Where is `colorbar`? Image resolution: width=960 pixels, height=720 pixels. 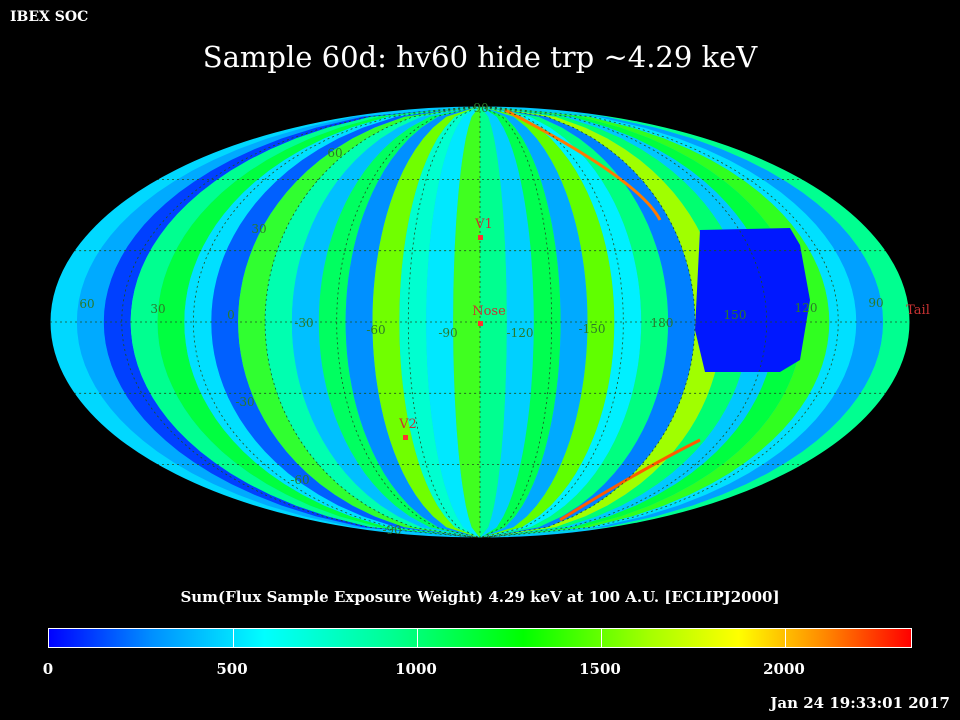
colorbar is located at coordinates (480, 638).